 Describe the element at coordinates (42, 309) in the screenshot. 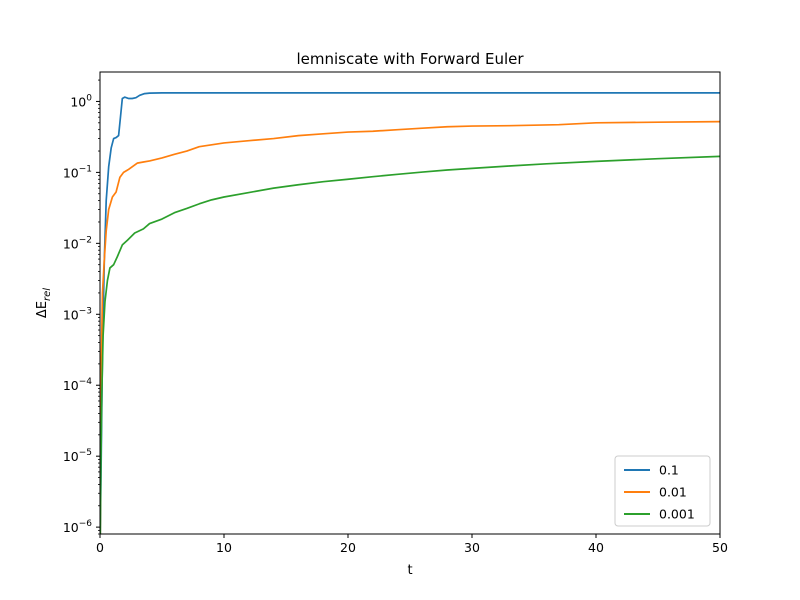

I see `y-axis-label-main: ΔE` at that location.